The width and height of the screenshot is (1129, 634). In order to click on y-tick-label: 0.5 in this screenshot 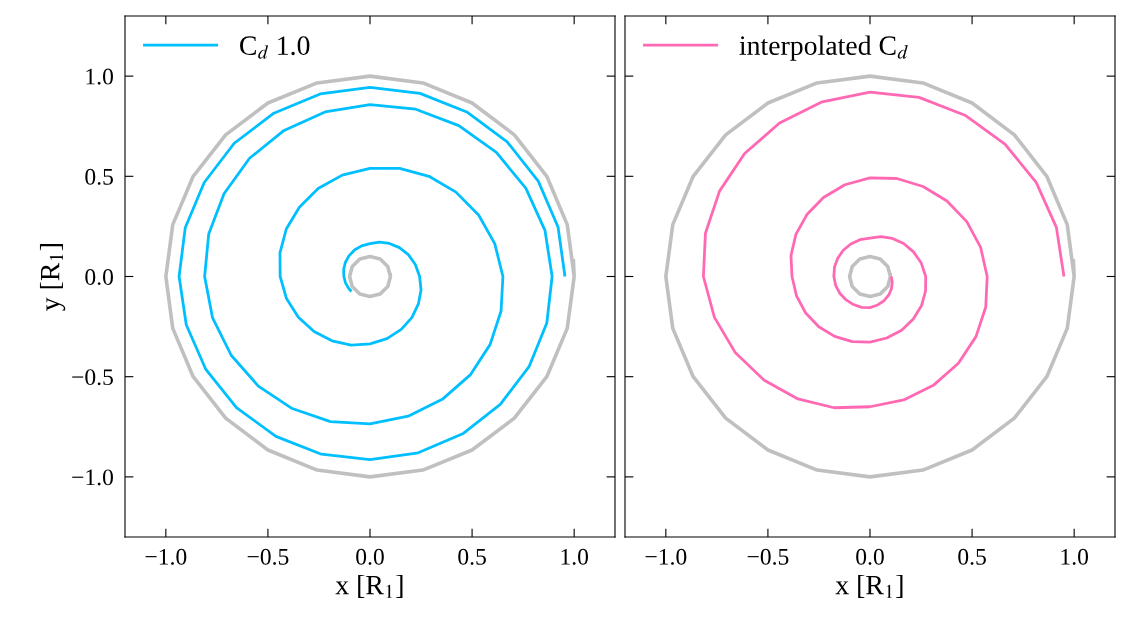, I will do `click(99, 176)`.